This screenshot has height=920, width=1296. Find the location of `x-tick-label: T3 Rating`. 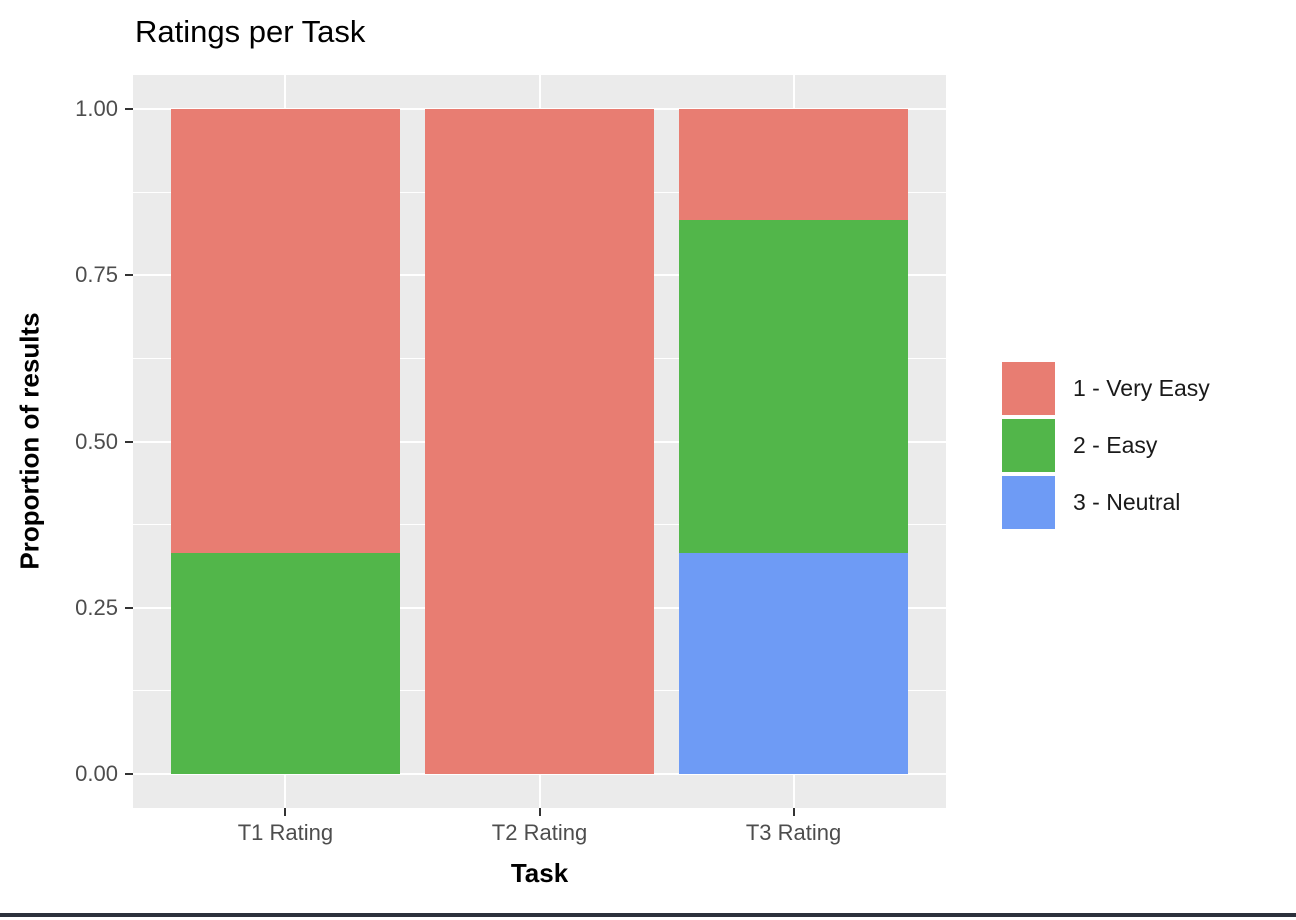

x-tick-label: T3 Rating is located at coordinates (793, 832).